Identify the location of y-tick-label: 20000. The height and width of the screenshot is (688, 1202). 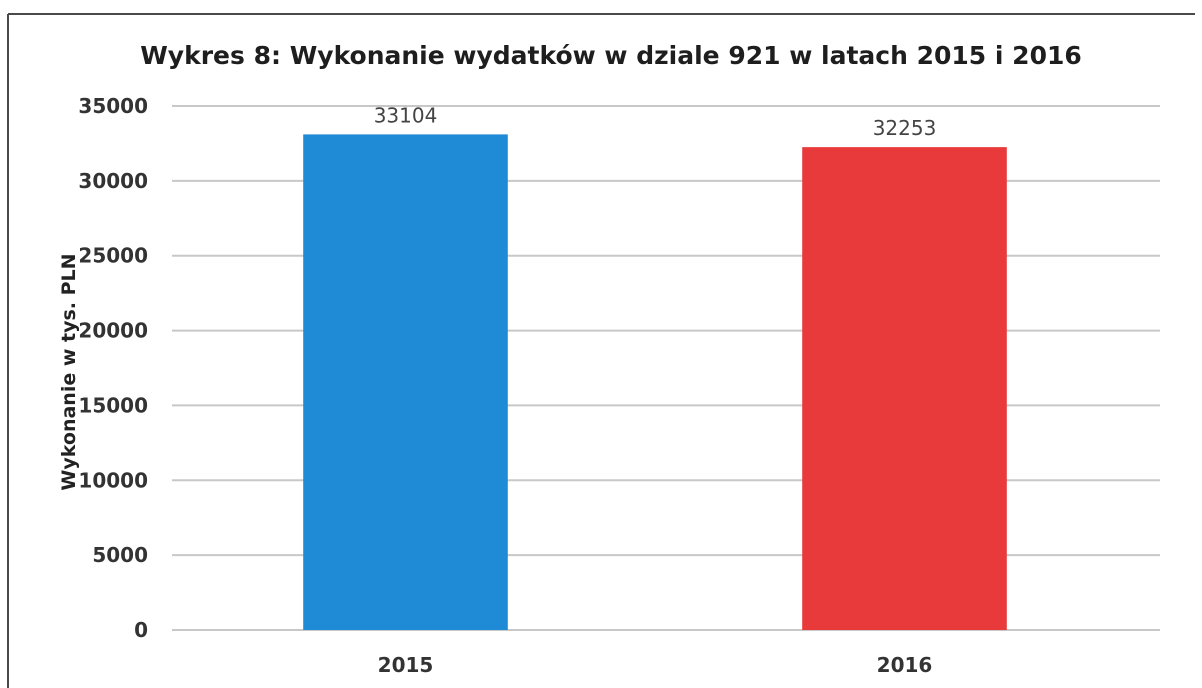
(113, 331).